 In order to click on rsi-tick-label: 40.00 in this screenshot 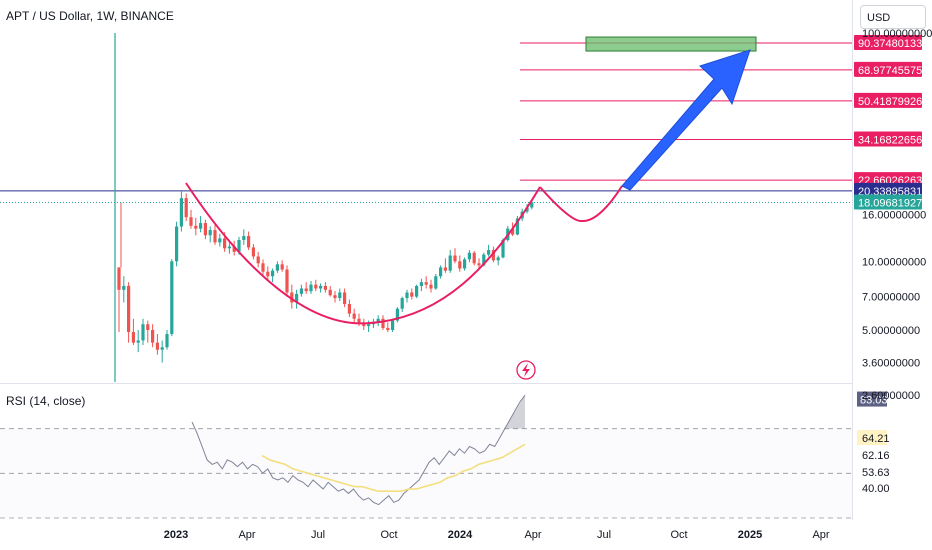, I will do `click(876, 489)`.